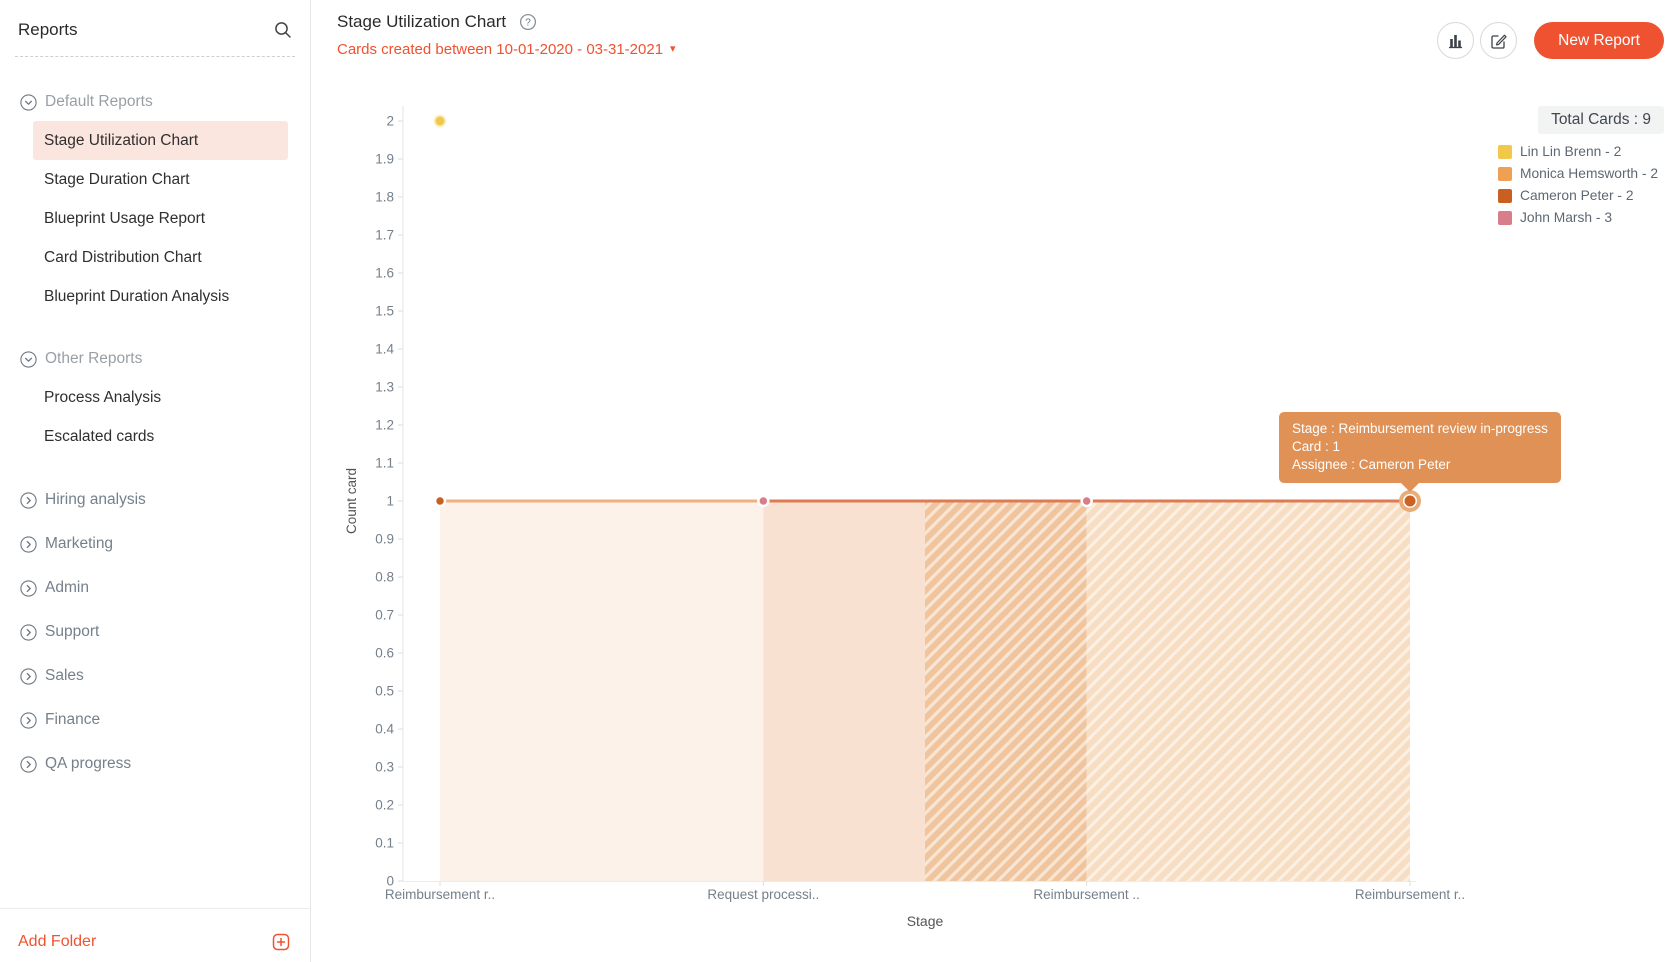 Image resolution: width=1680 pixels, height=962 pixels. Describe the element at coordinates (1371, 465) in the screenshot. I see `tooltip-line: Assignee : Cameron Peter` at that location.